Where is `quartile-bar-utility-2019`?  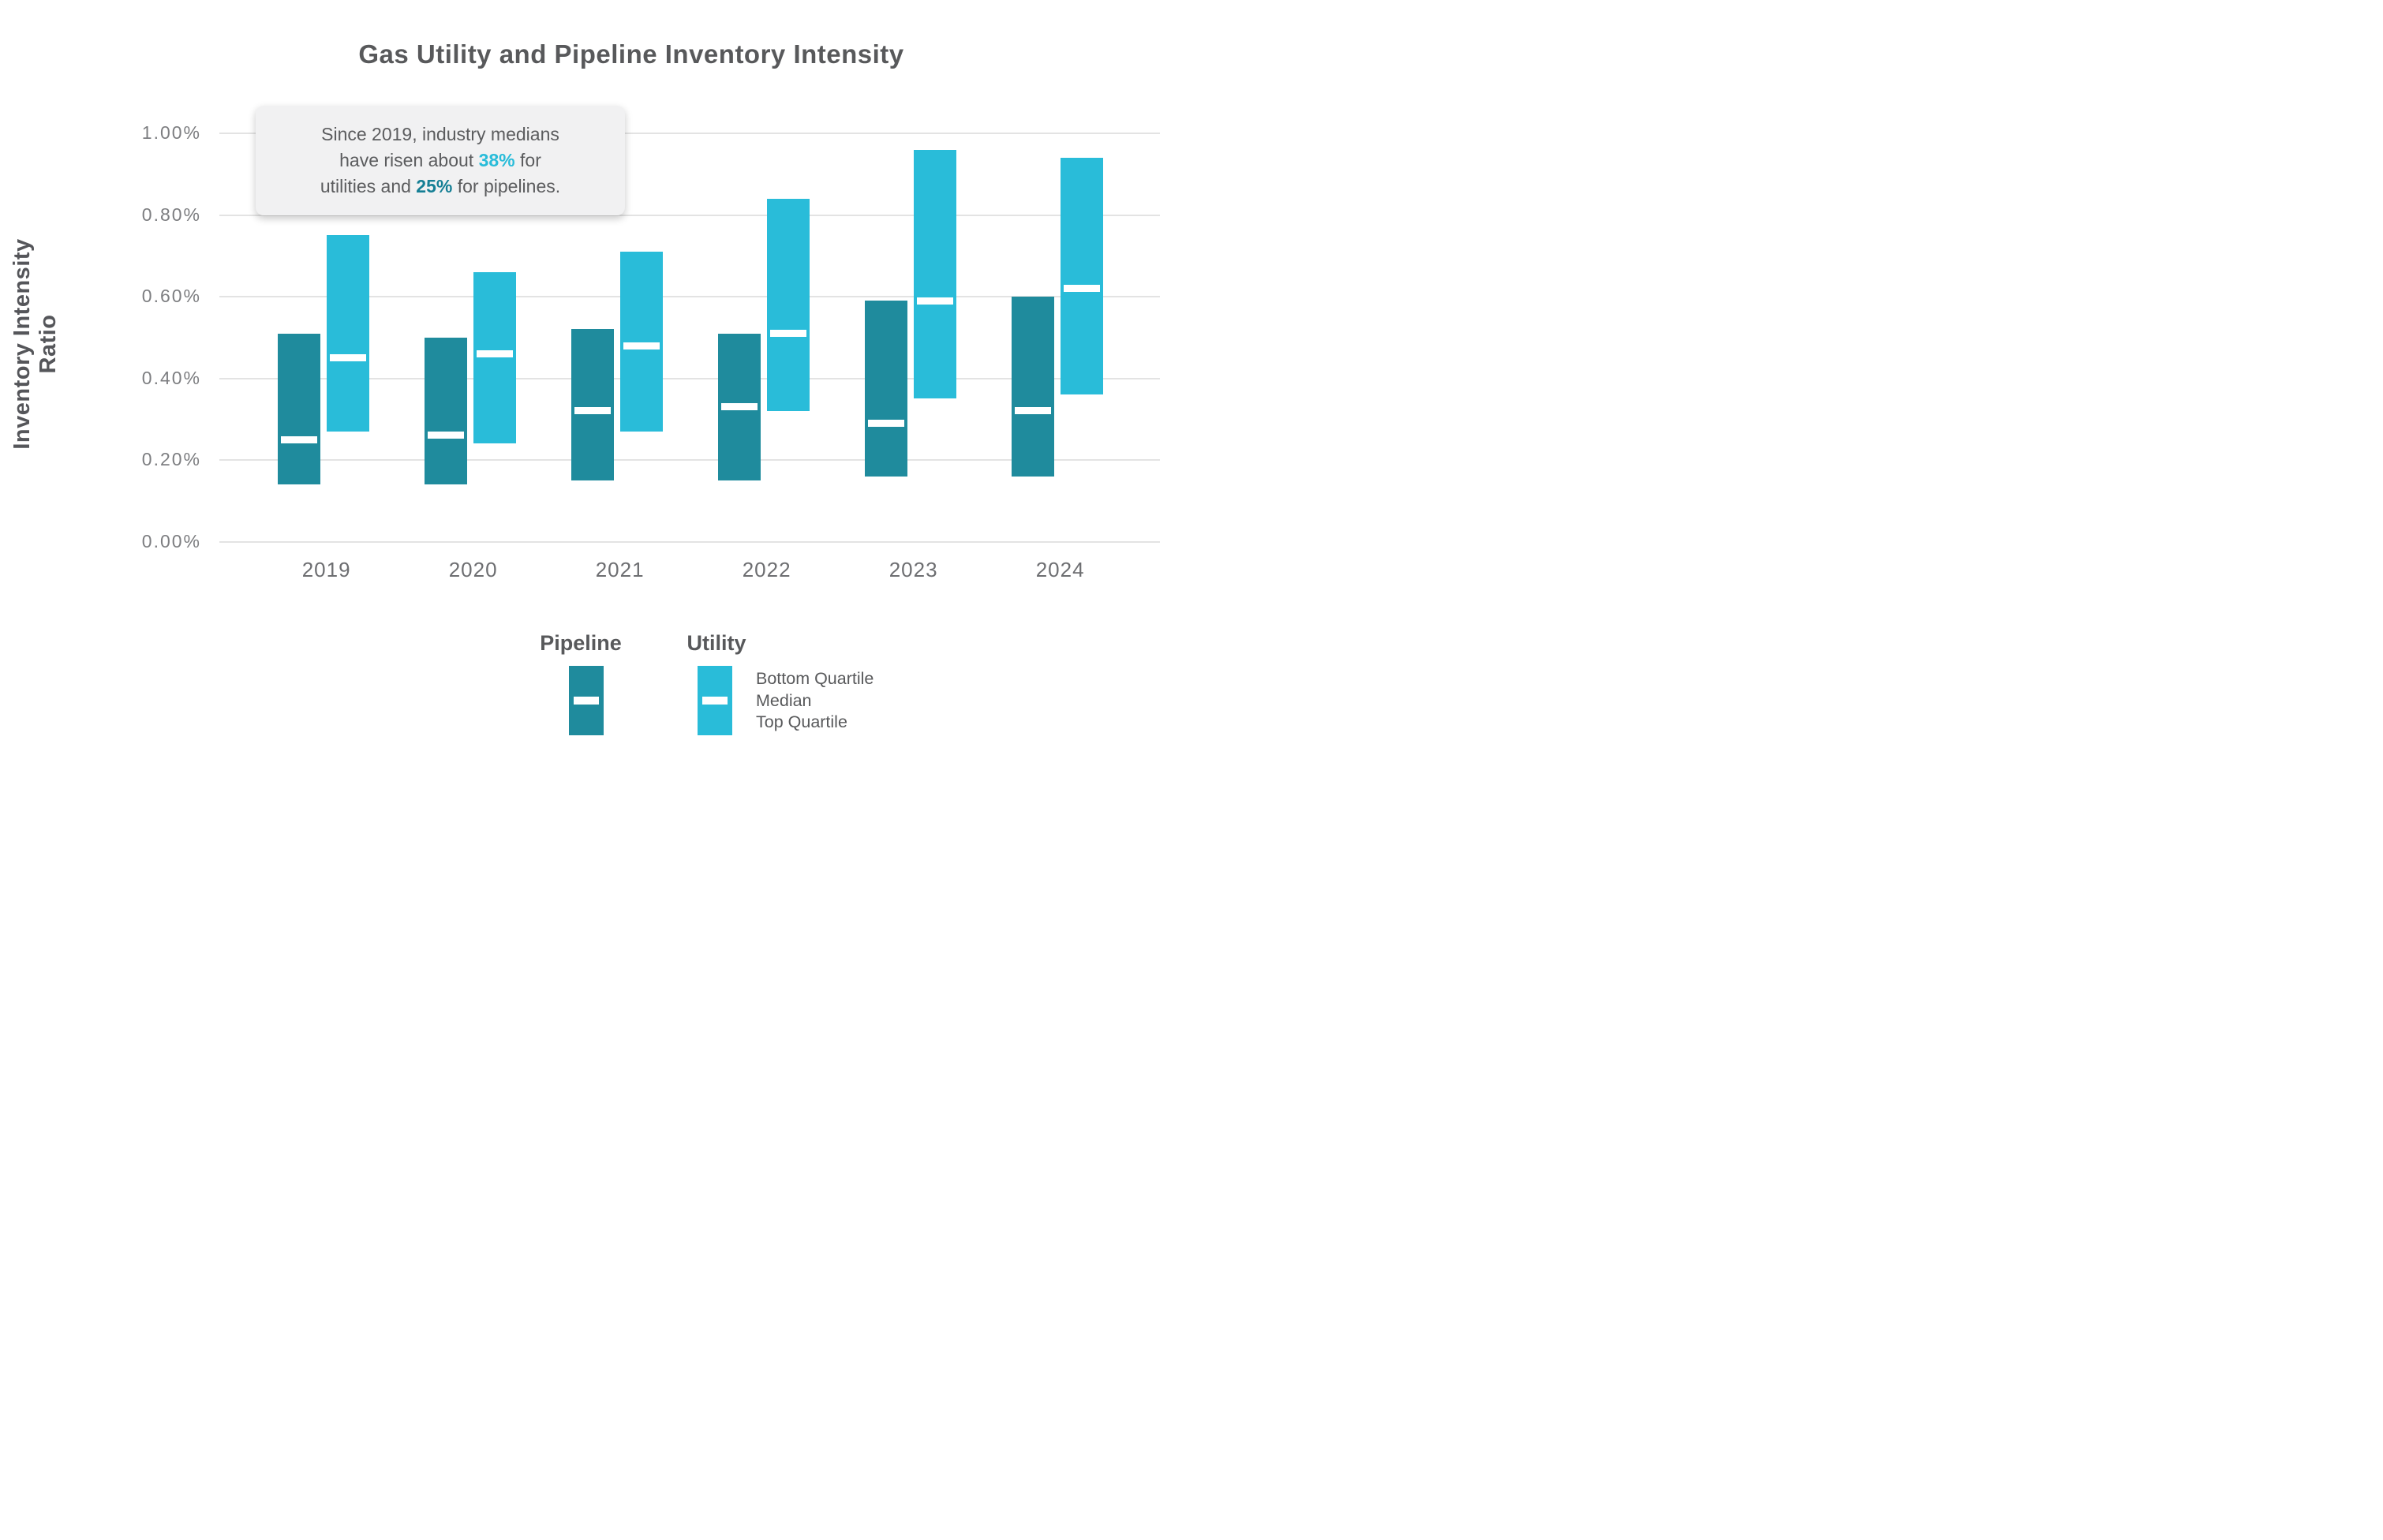 quartile-bar-utility-2019 is located at coordinates (347, 333).